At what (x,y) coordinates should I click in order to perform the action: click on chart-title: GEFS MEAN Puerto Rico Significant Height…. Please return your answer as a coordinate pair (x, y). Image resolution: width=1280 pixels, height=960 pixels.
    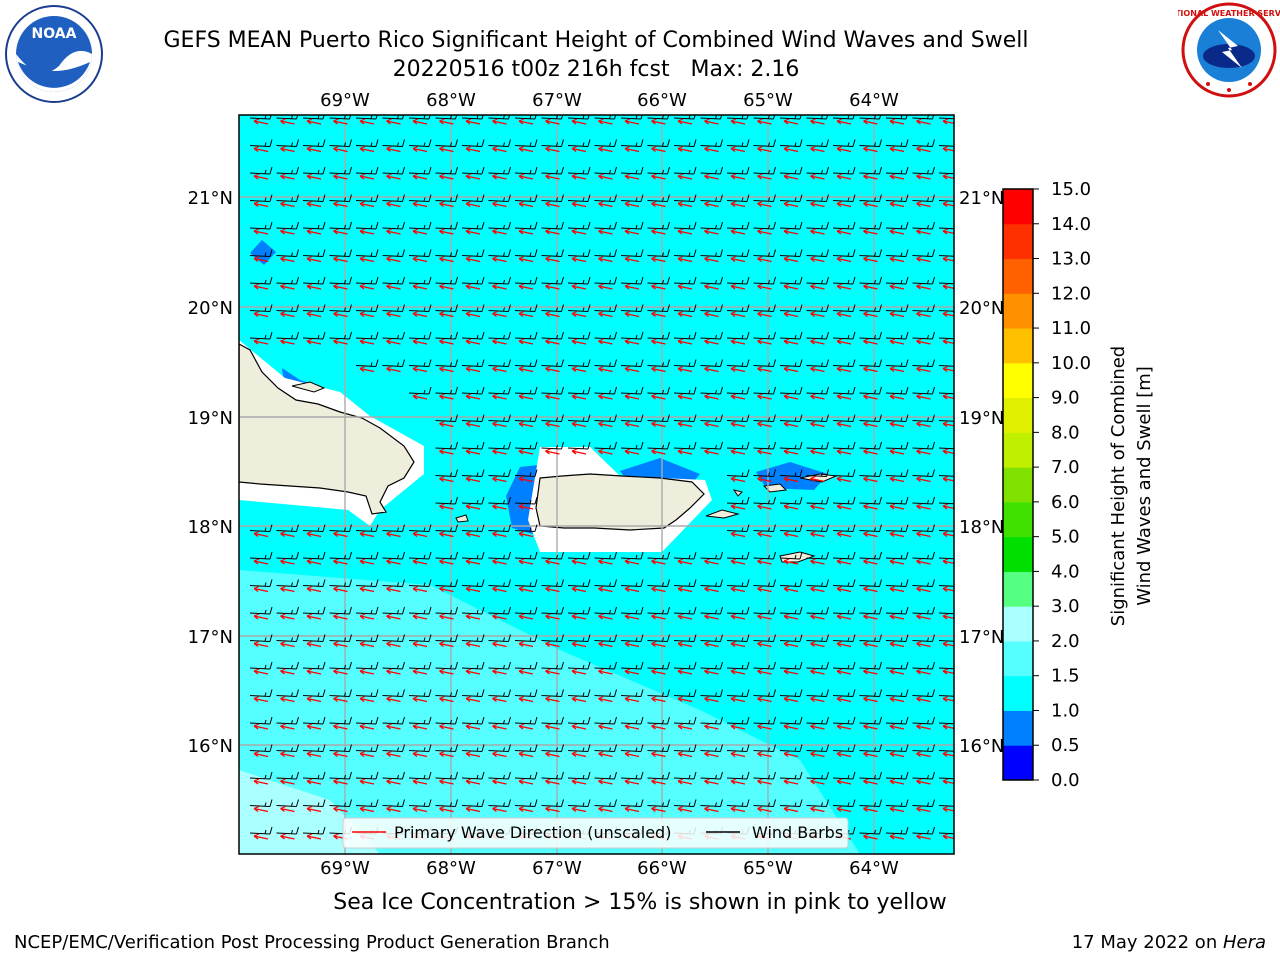
    Looking at the image, I should click on (596, 55).